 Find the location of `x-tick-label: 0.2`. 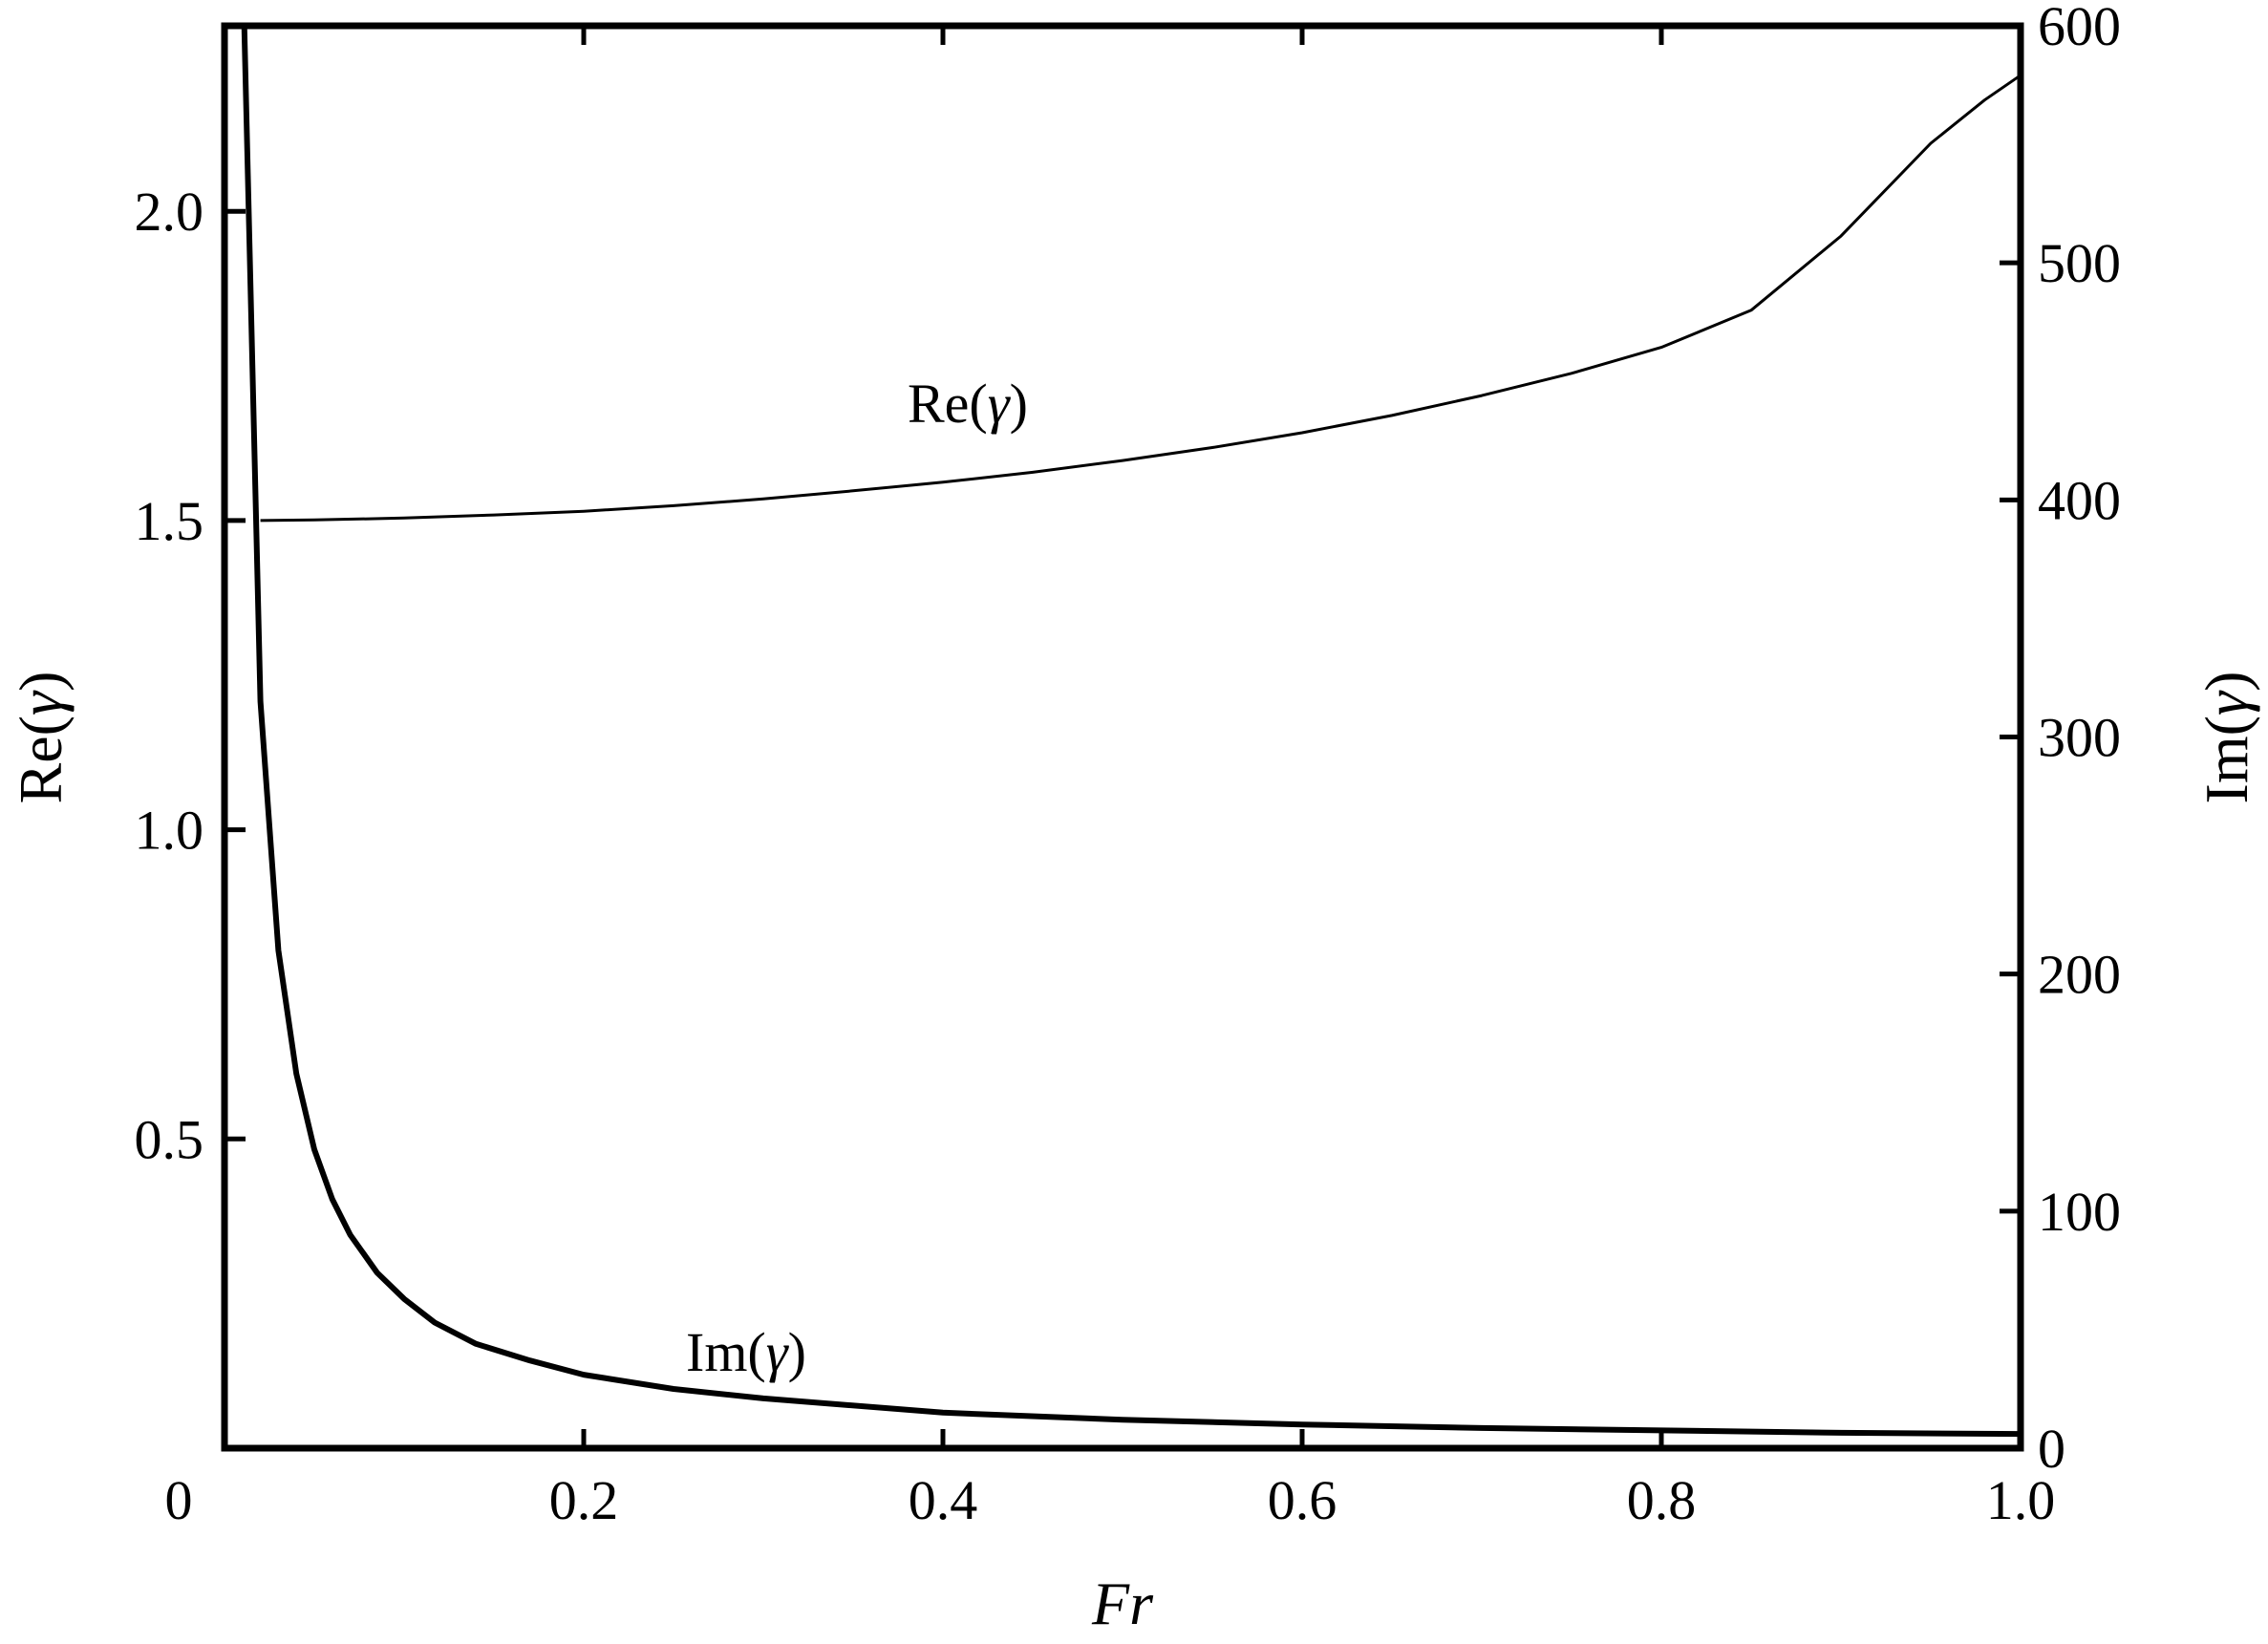

x-tick-label: 0.2 is located at coordinates (584, 1500).